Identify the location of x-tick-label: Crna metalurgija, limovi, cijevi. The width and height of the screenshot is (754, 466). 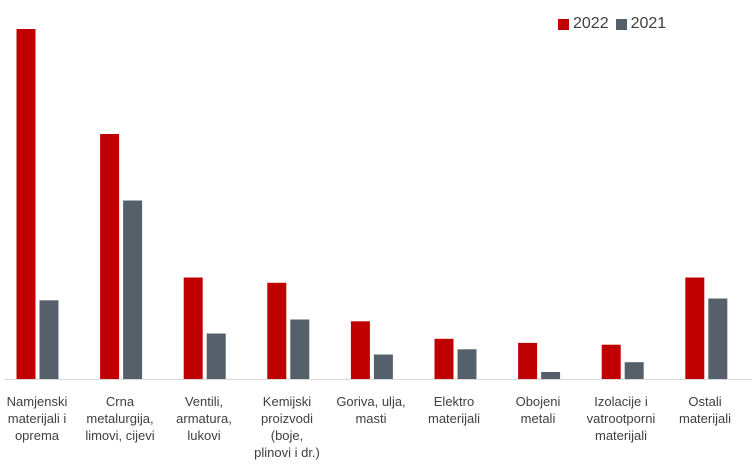
(120, 418).